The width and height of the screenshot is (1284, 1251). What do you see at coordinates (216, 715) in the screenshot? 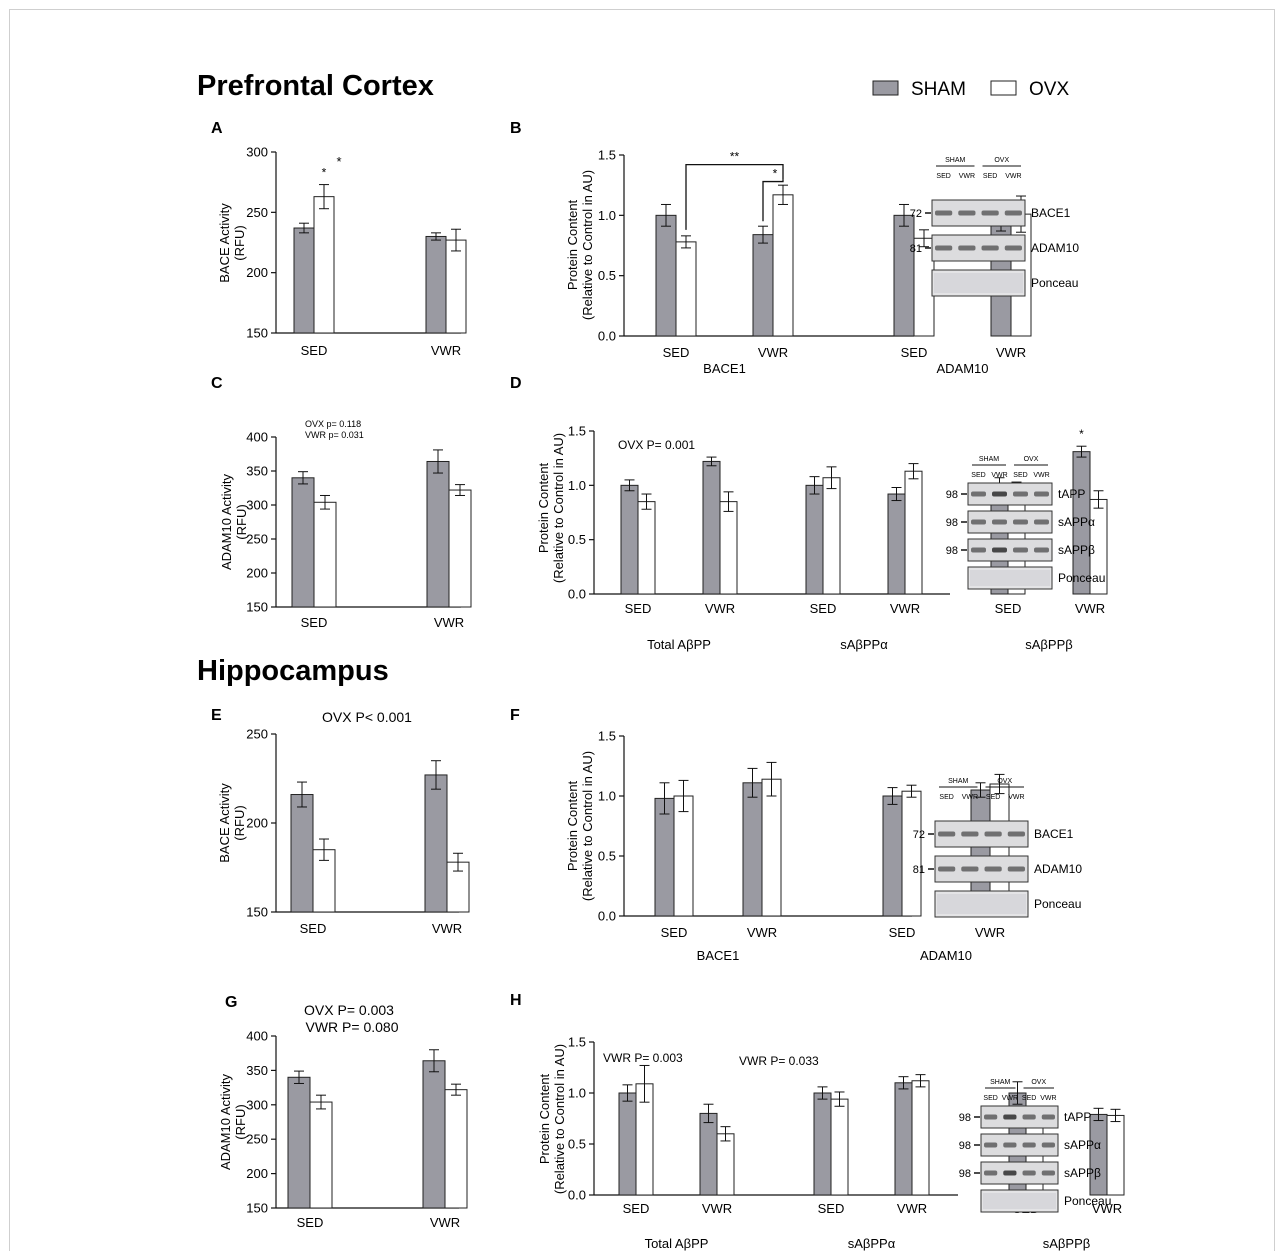
I see `panel-letter-e: E` at bounding box center [216, 715].